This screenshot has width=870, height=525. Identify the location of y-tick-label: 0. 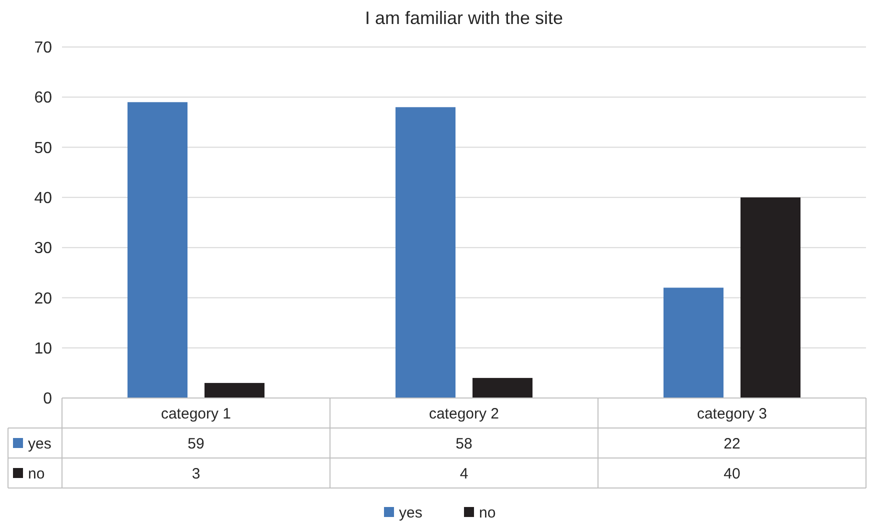
(47, 399).